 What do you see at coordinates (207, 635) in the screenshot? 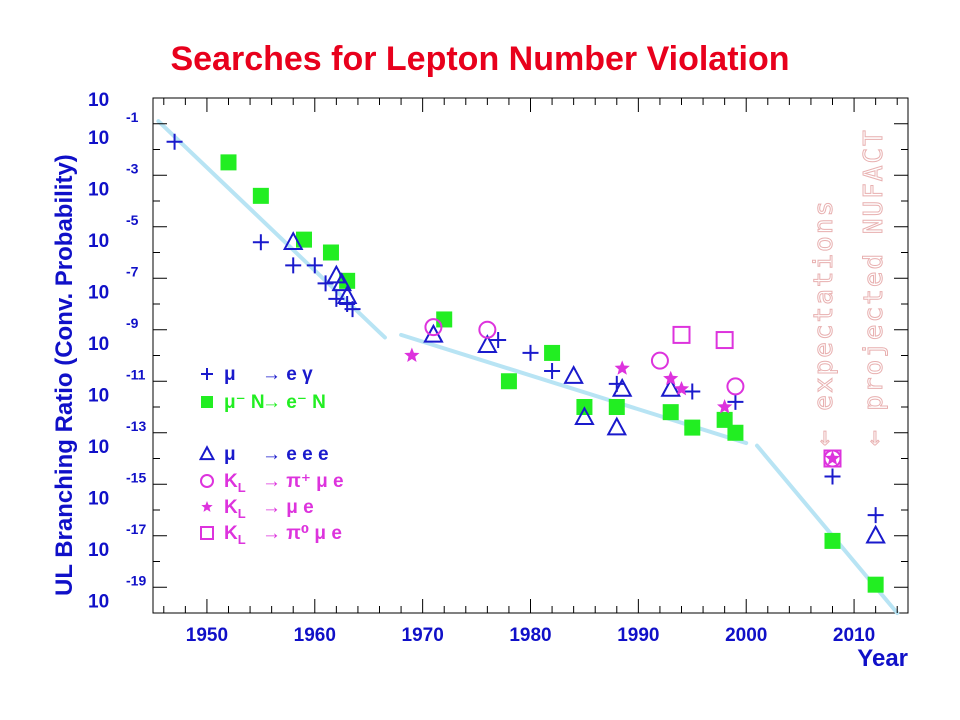
I see `x-tick-label: 1950` at bounding box center [207, 635].